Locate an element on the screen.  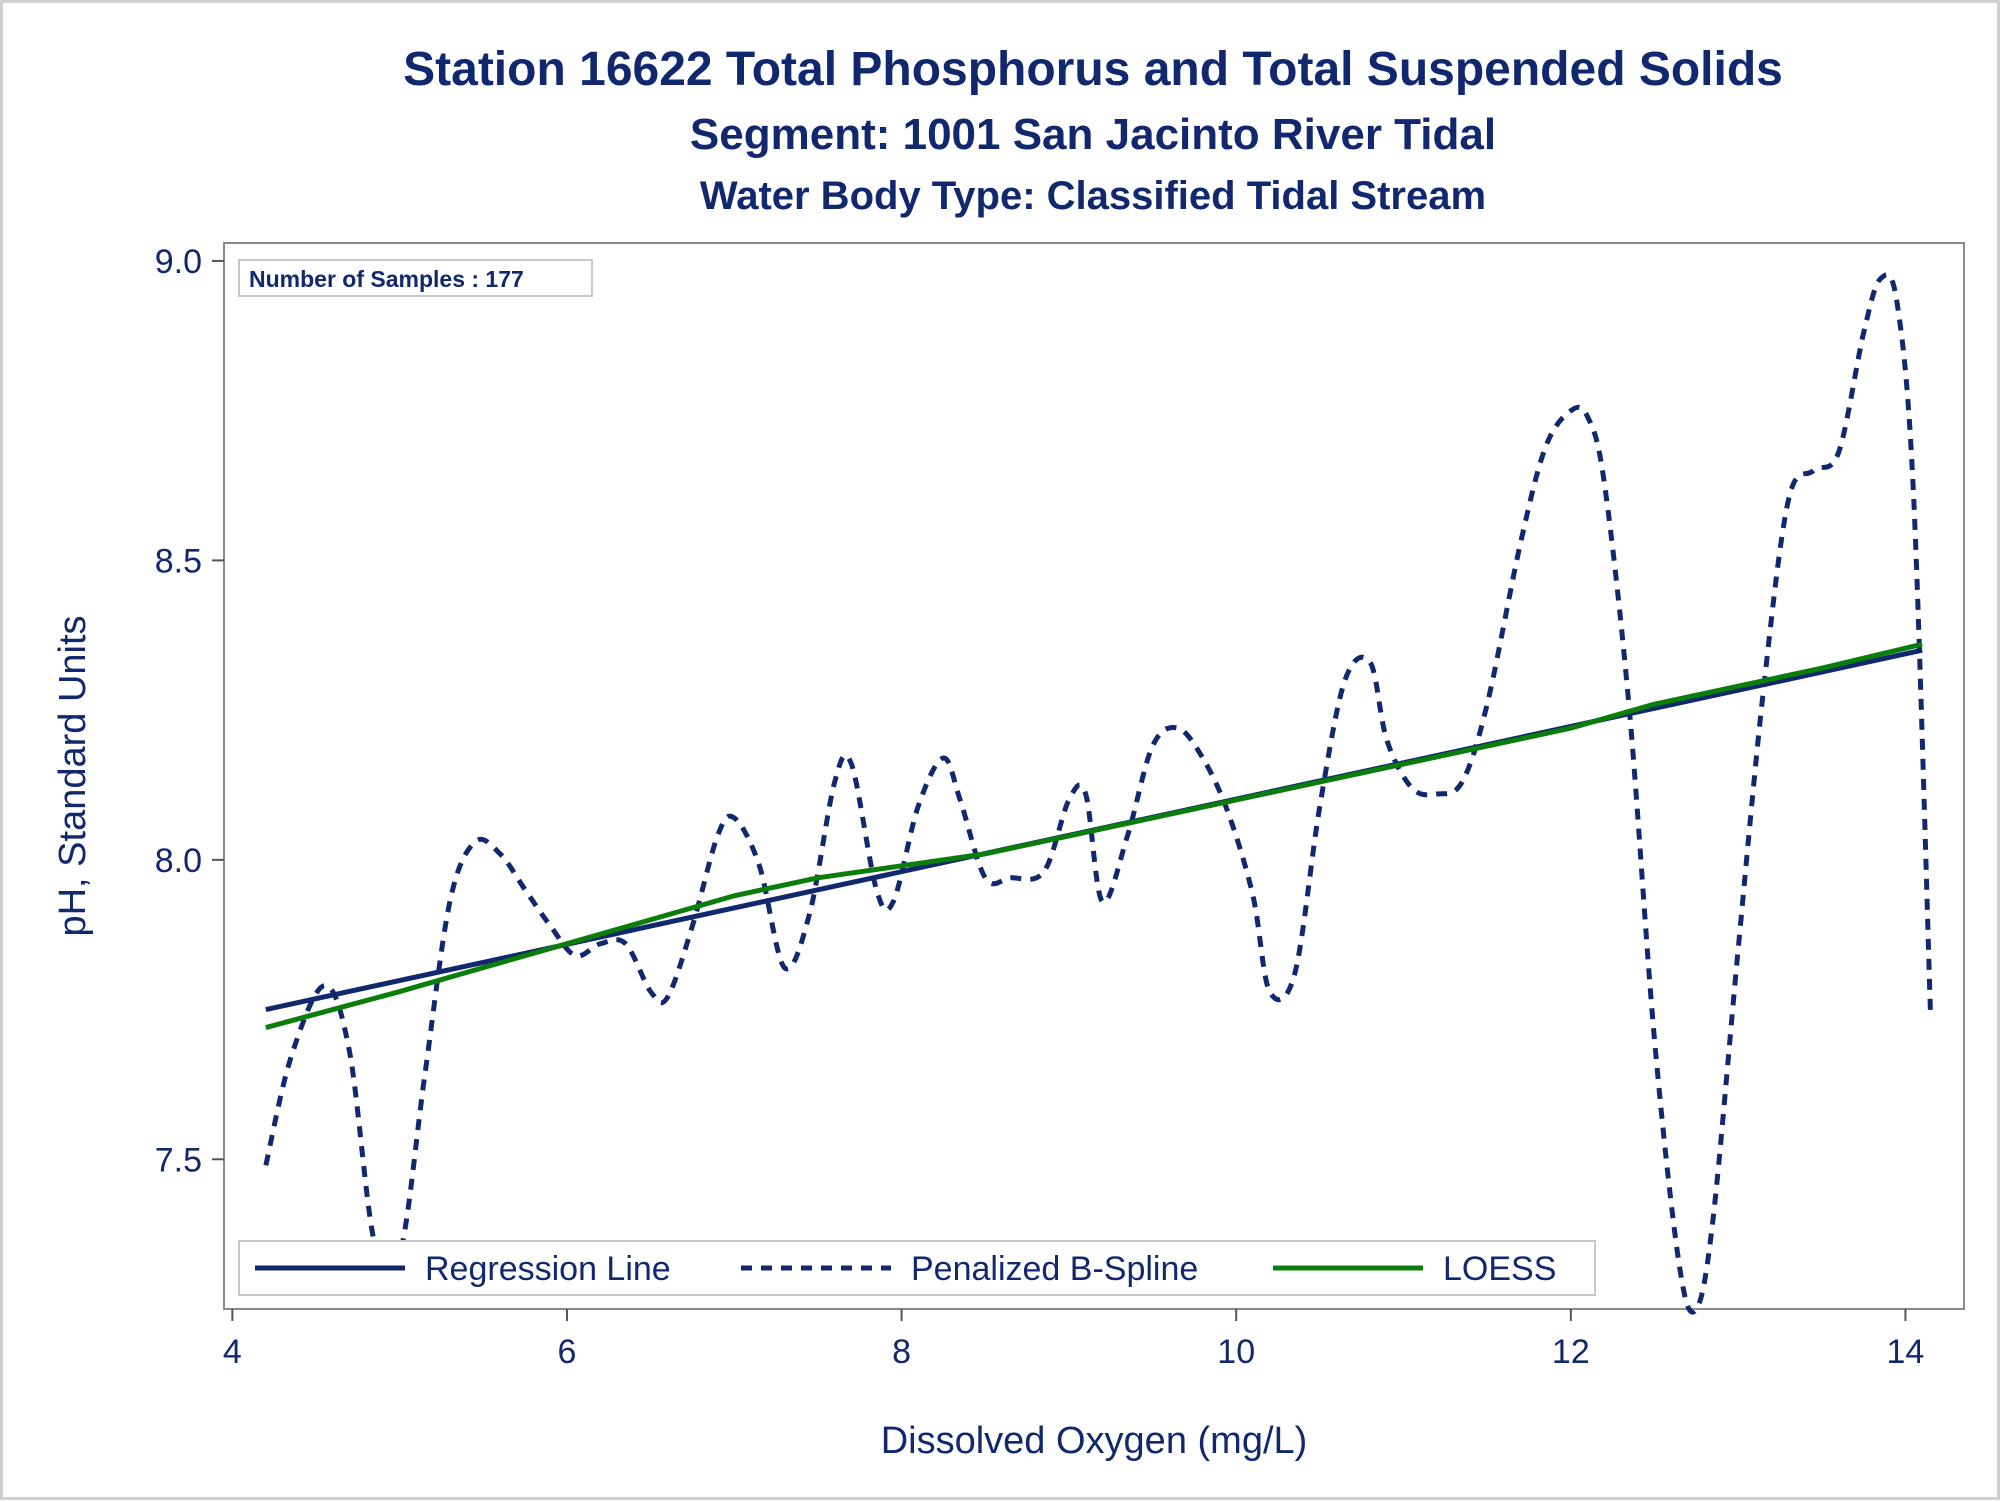
chart-subtitle: Segment: 1001 San Jacinto River Tidal is located at coordinates (1093, 134).